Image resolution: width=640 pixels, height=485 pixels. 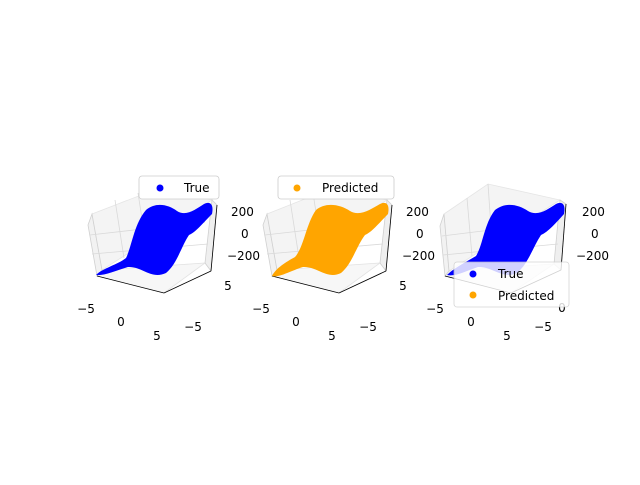 What do you see at coordinates (330, 239) in the screenshot?
I see `scatter-surface-predicted` at bounding box center [330, 239].